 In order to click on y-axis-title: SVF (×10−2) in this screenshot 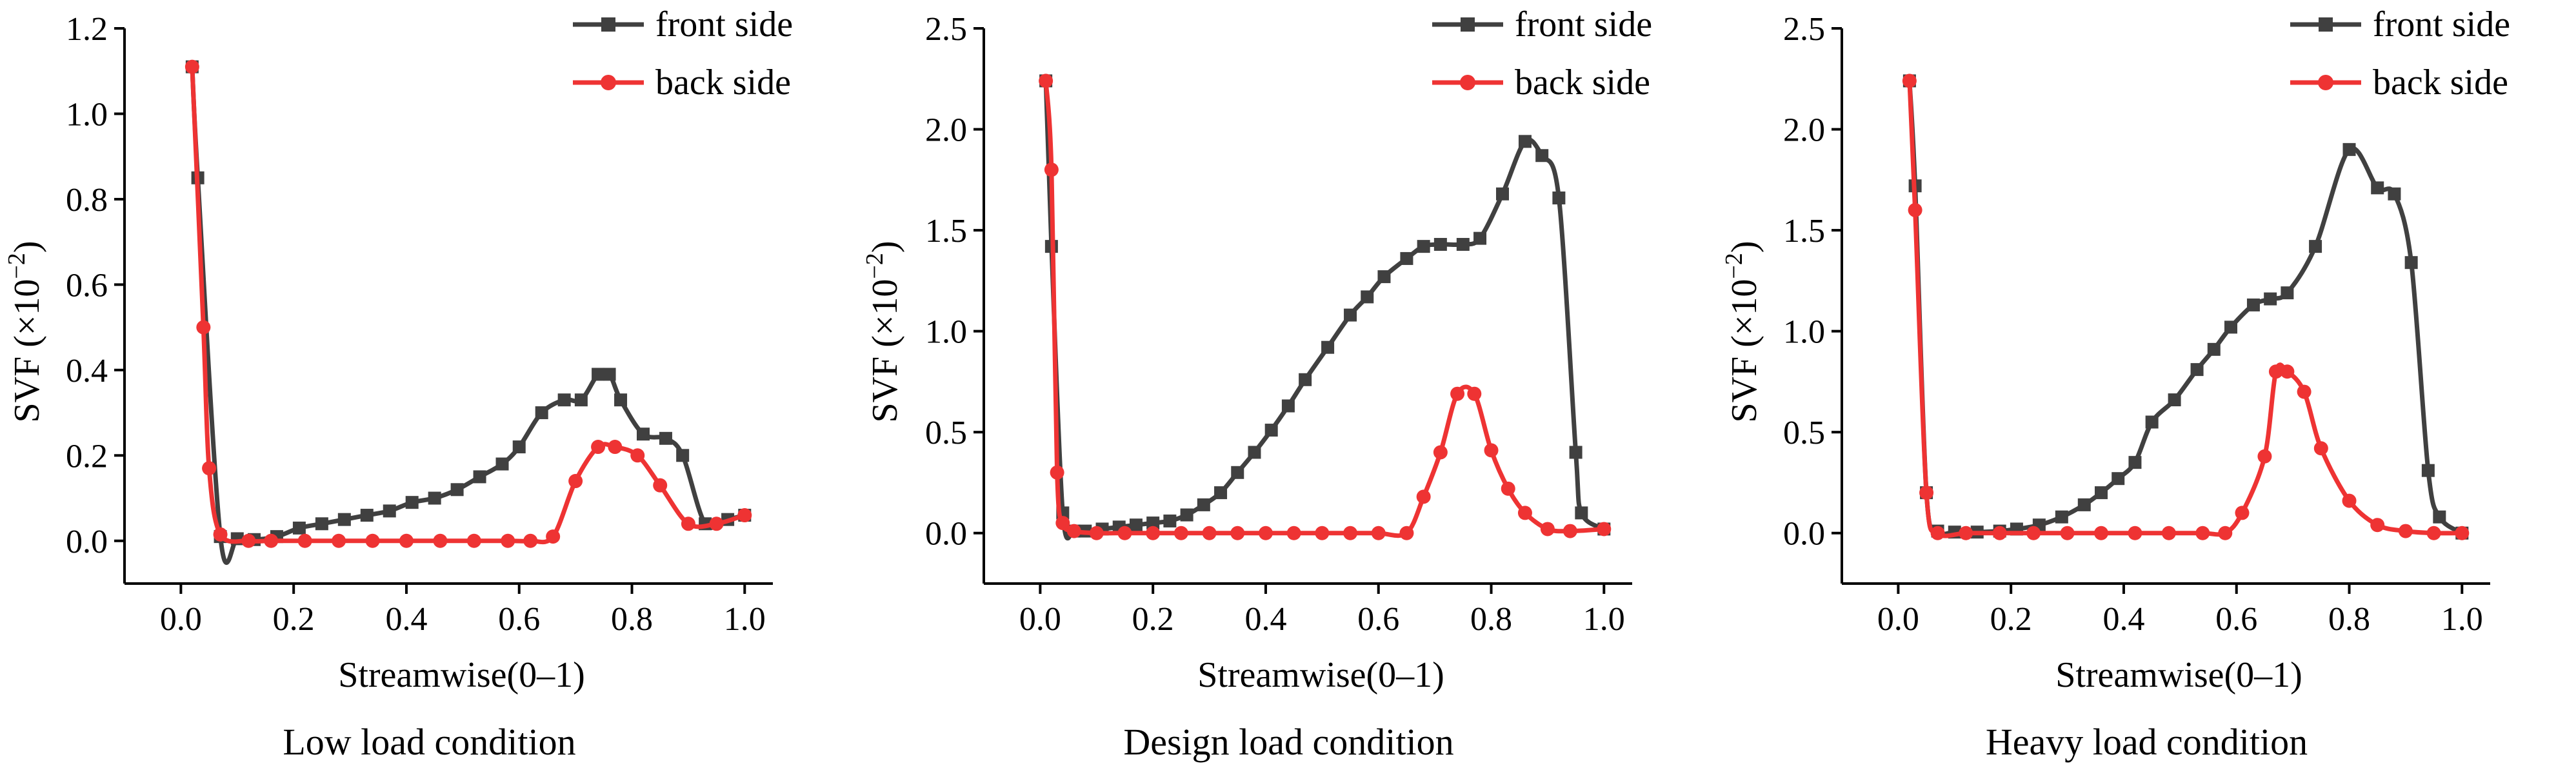, I will do `click(1742, 331)`.